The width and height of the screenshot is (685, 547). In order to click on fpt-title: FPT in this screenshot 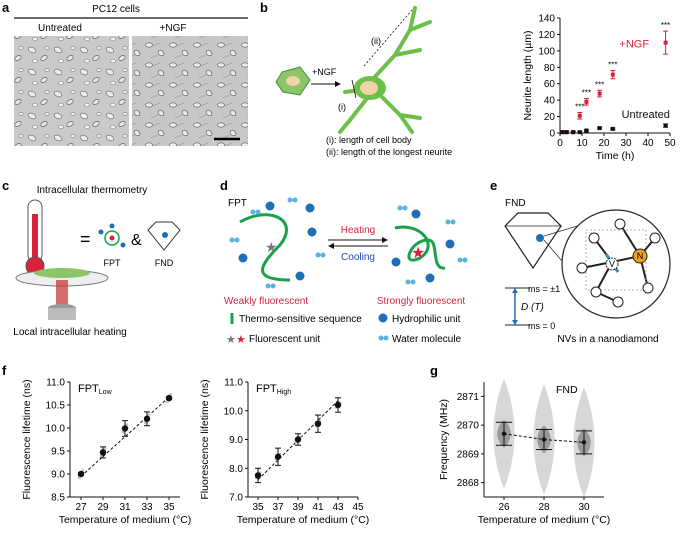, I will do `click(237, 203)`.